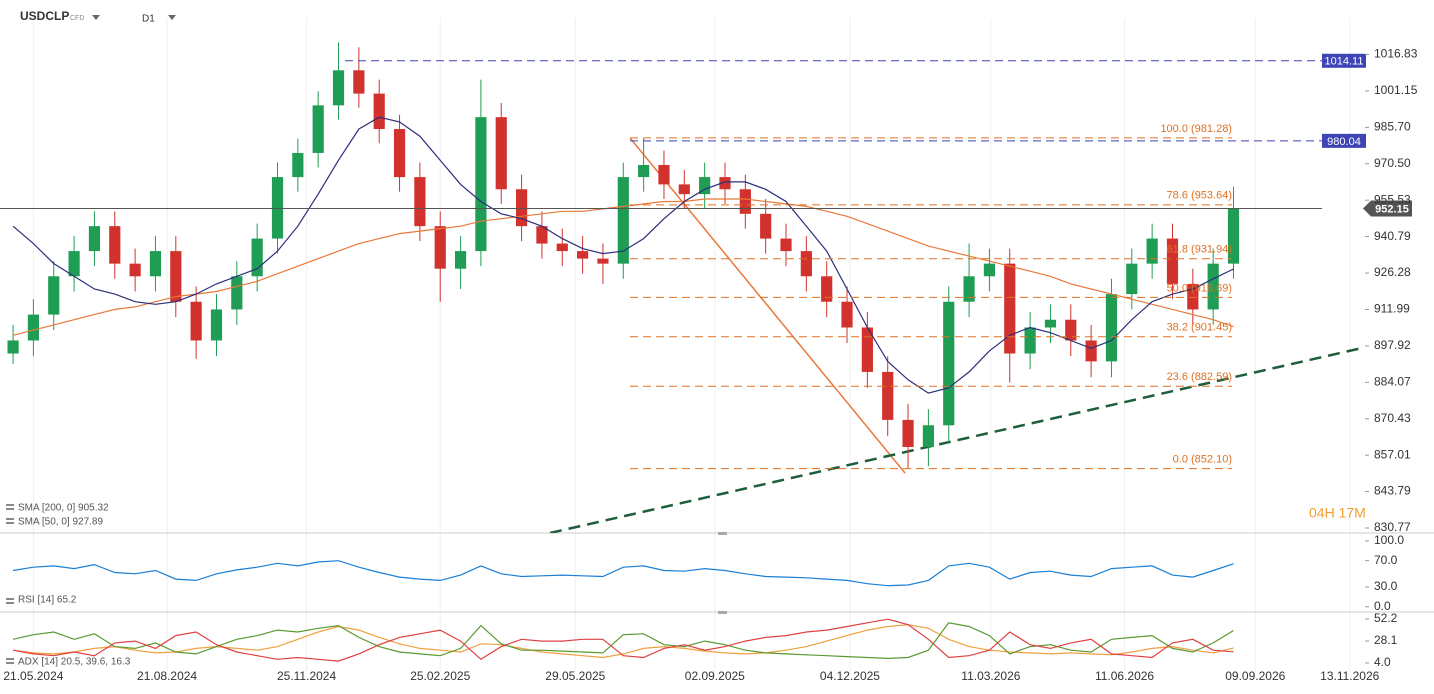  I want to click on x-tick-label: 04.12.2025, so click(850, 676).